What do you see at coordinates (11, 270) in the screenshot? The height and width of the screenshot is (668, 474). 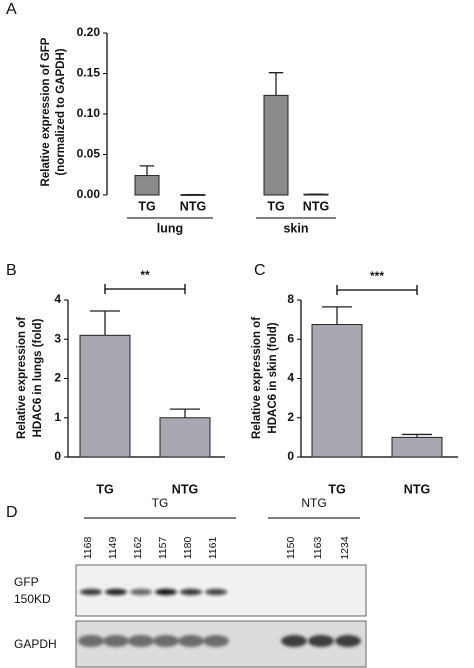 I see `panel-label: B` at bounding box center [11, 270].